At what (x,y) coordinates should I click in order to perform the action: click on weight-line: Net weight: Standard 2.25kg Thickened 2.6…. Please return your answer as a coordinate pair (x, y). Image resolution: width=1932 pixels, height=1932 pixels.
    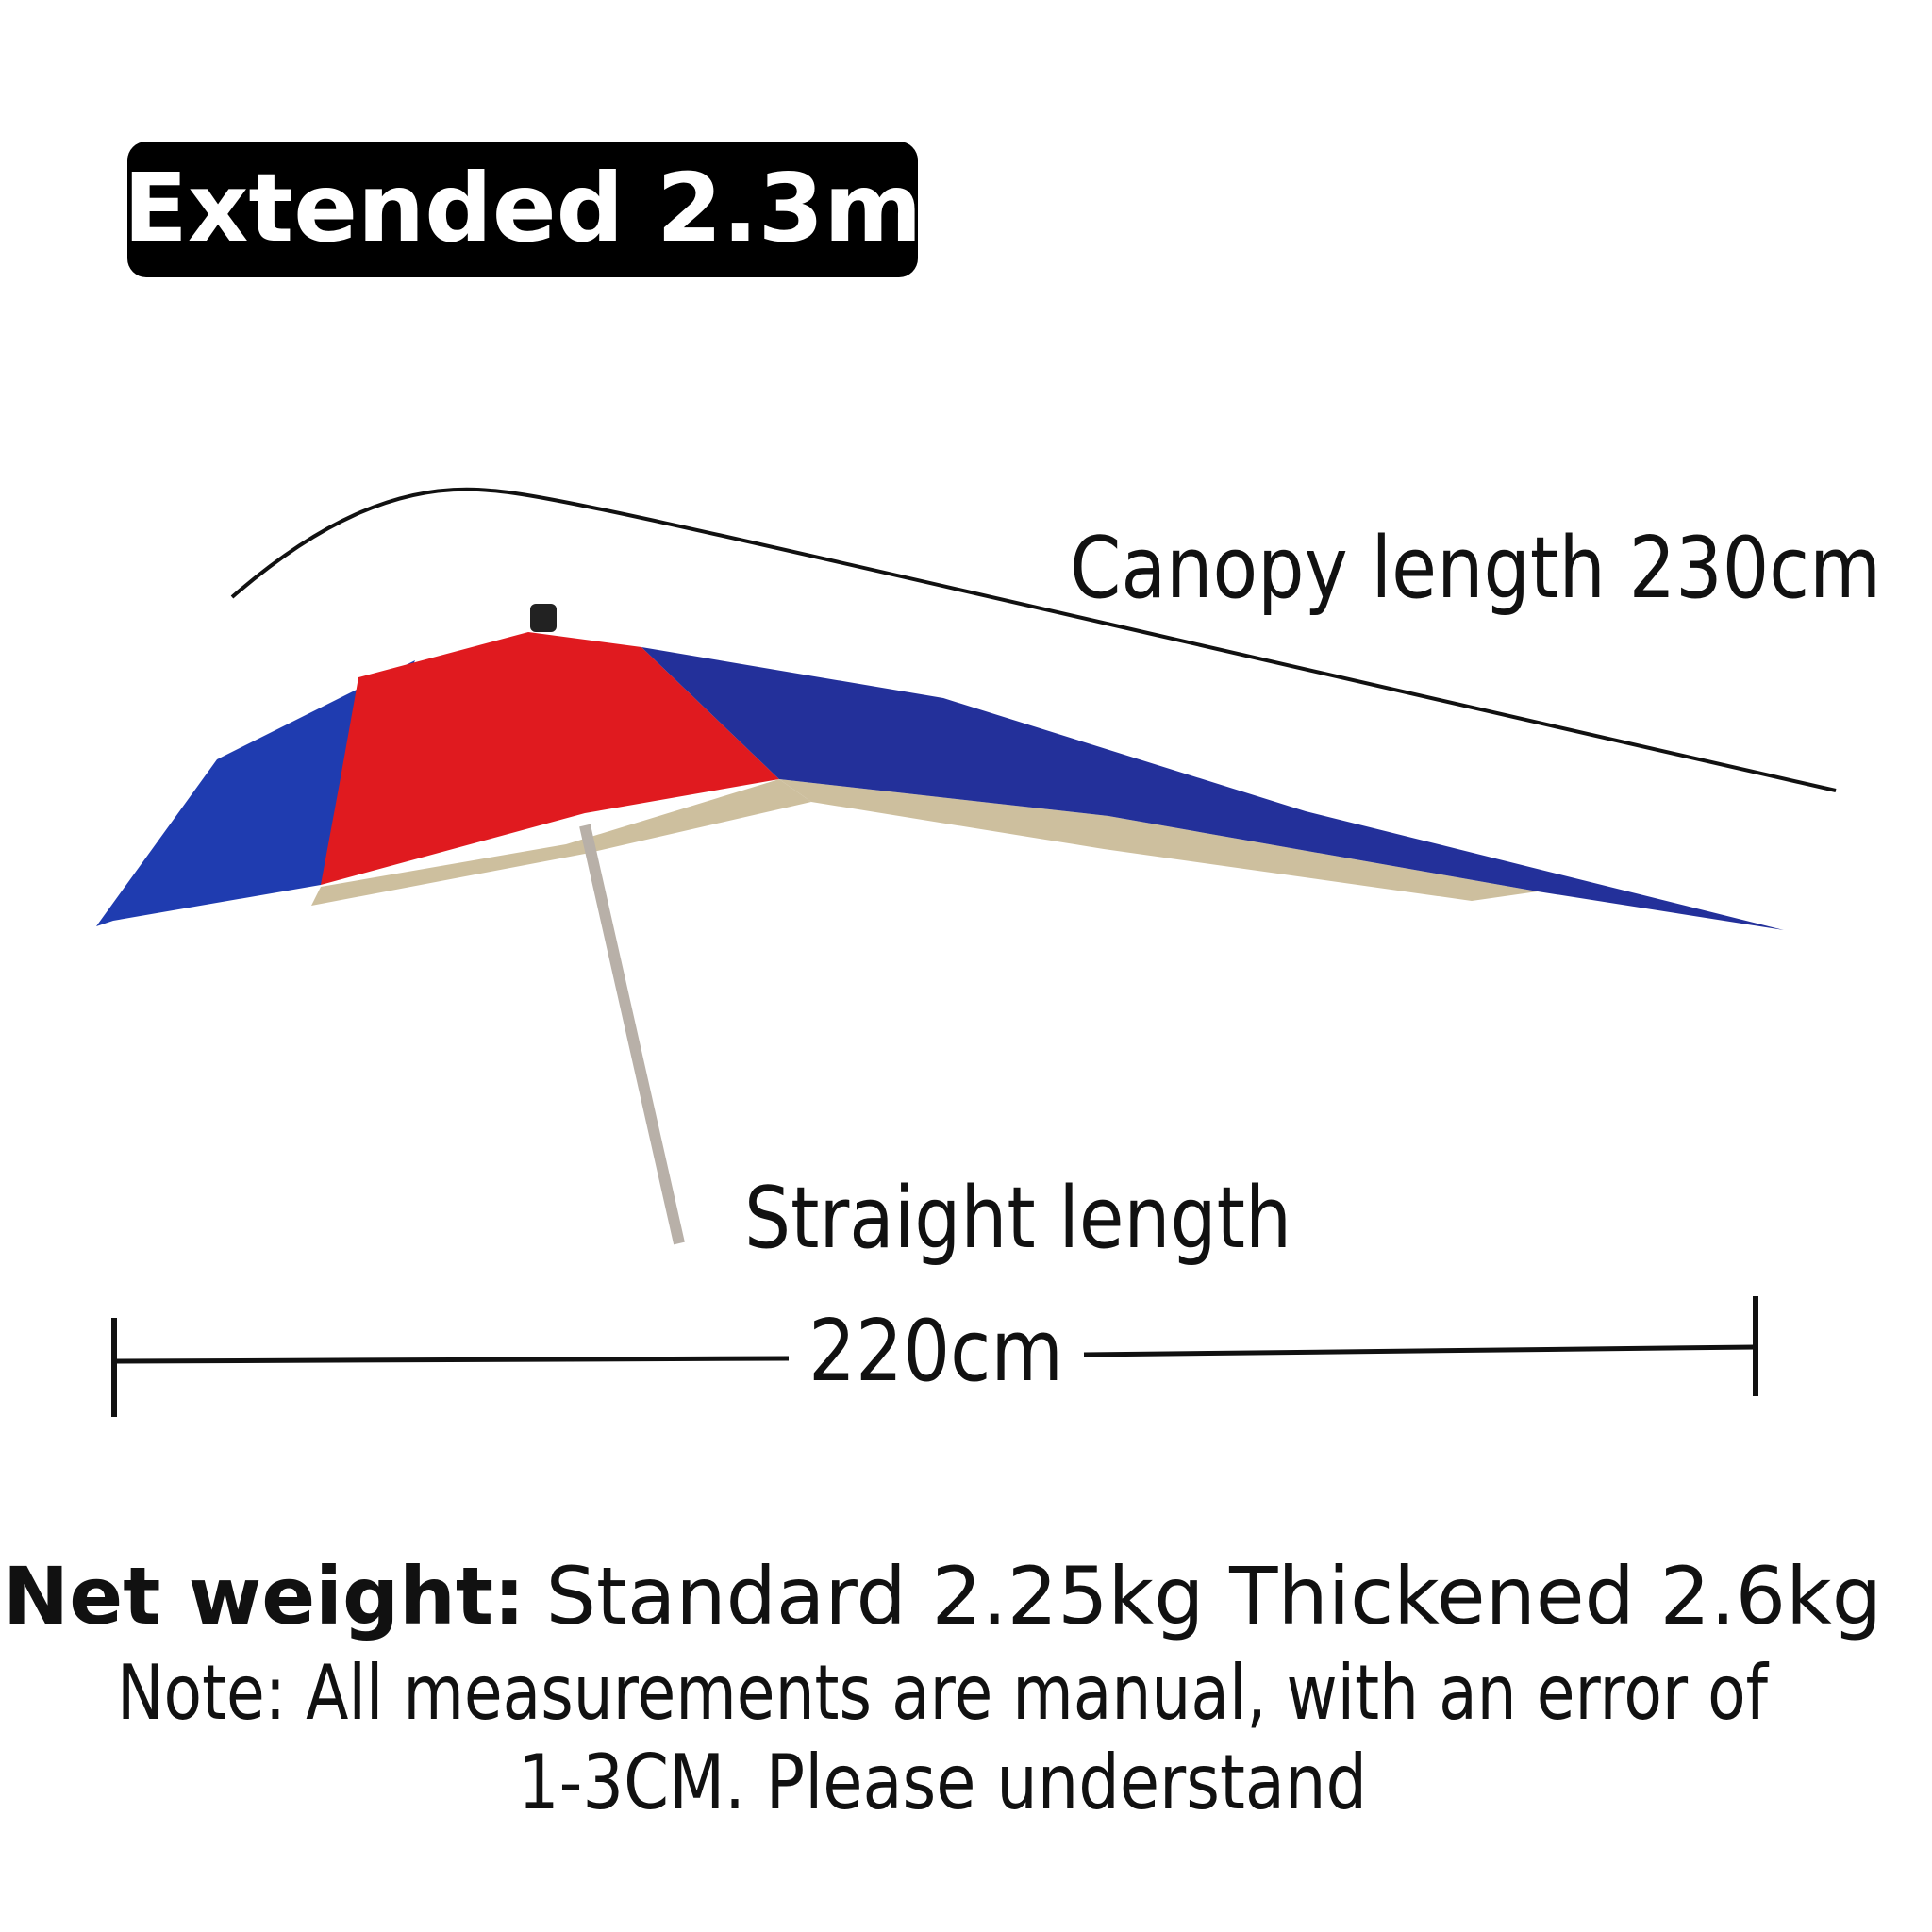
    Looking at the image, I should click on (942, 1596).